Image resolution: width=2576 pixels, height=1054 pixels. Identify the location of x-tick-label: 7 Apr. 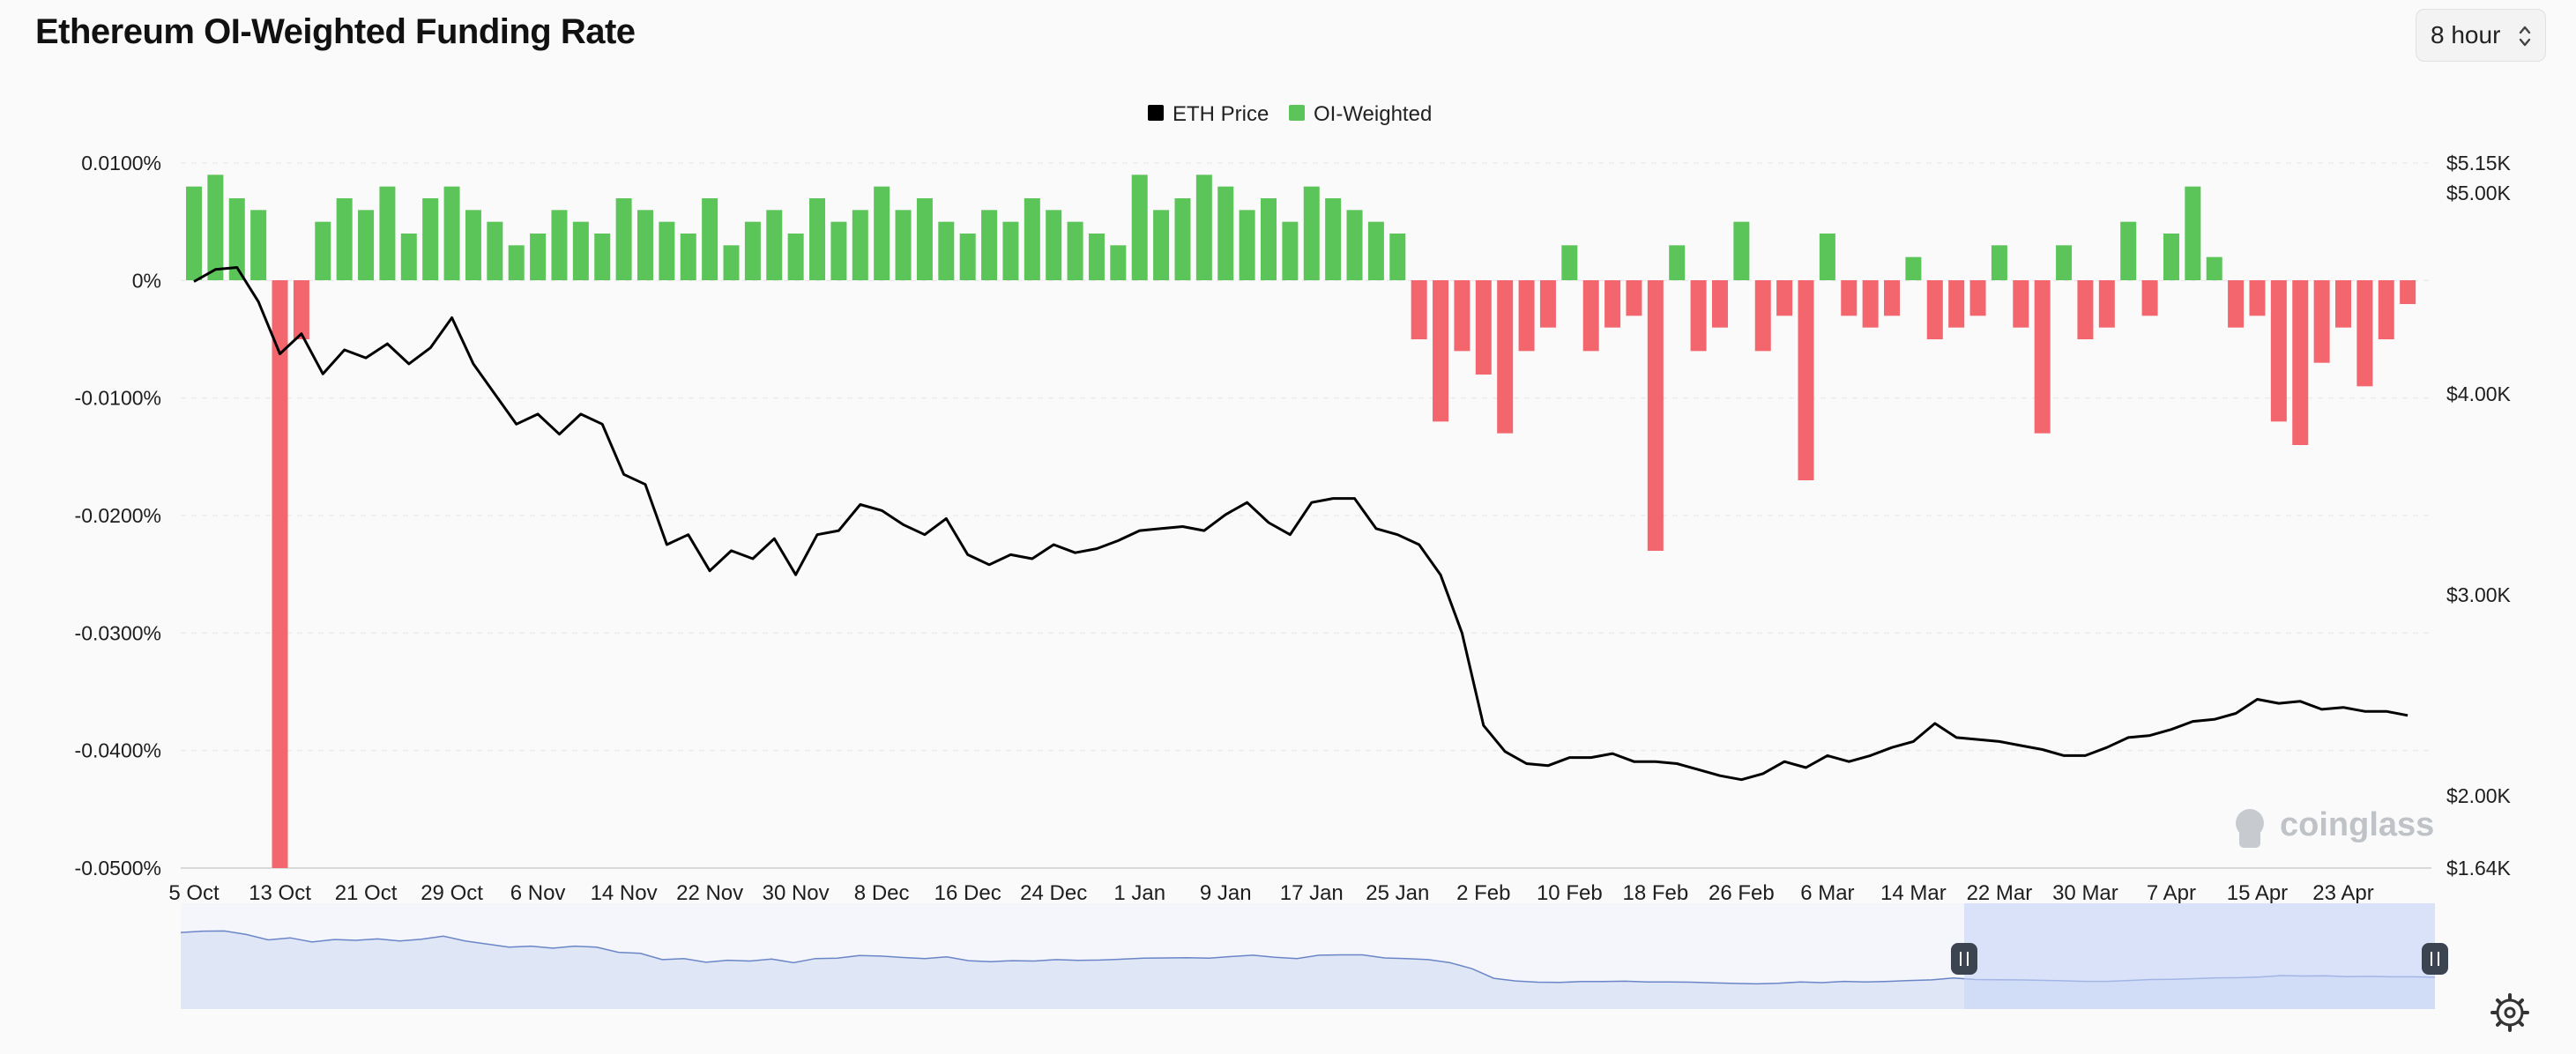
(2172, 893).